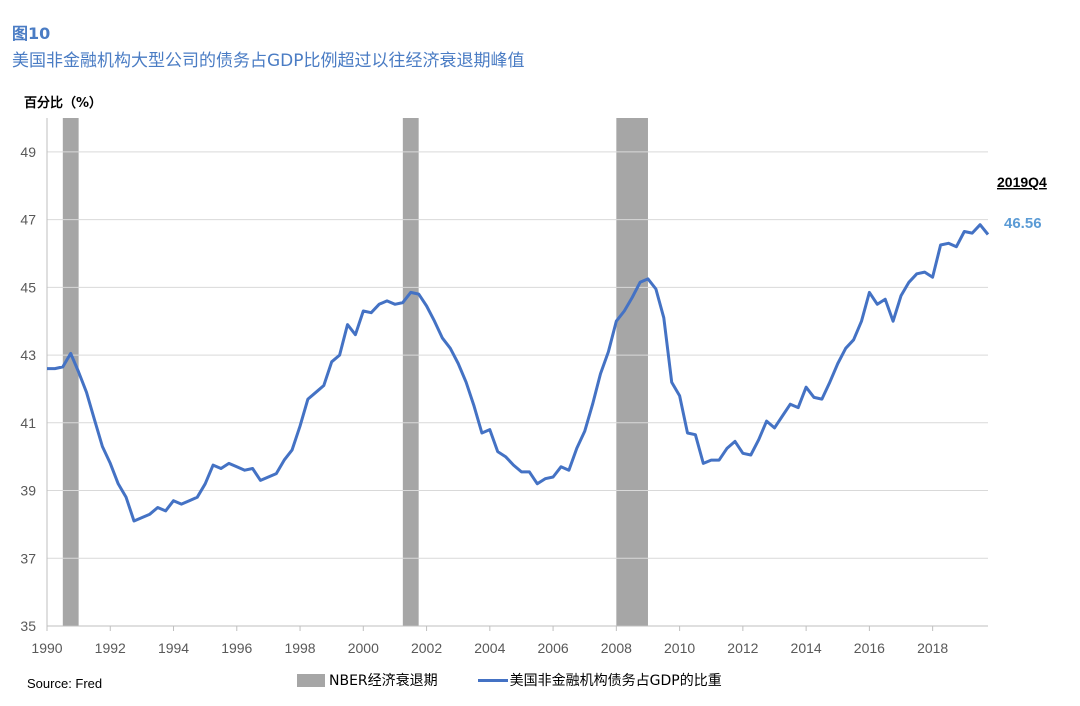  I want to click on y-tick-label-47: 47, so click(28, 220).